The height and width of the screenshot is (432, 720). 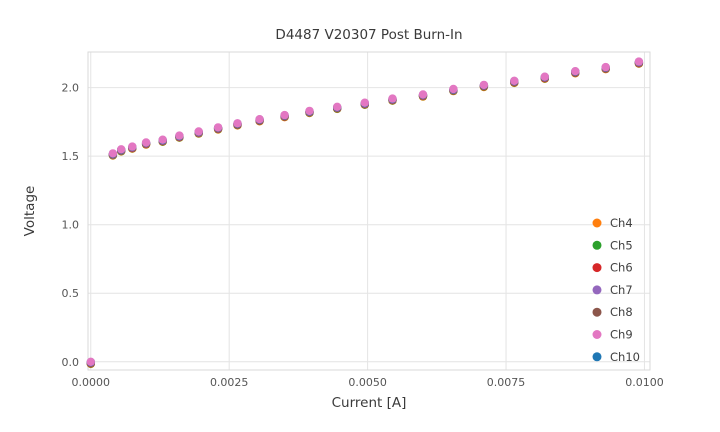 I want to click on legend-label-ch5: Ch5, so click(x=621, y=245).